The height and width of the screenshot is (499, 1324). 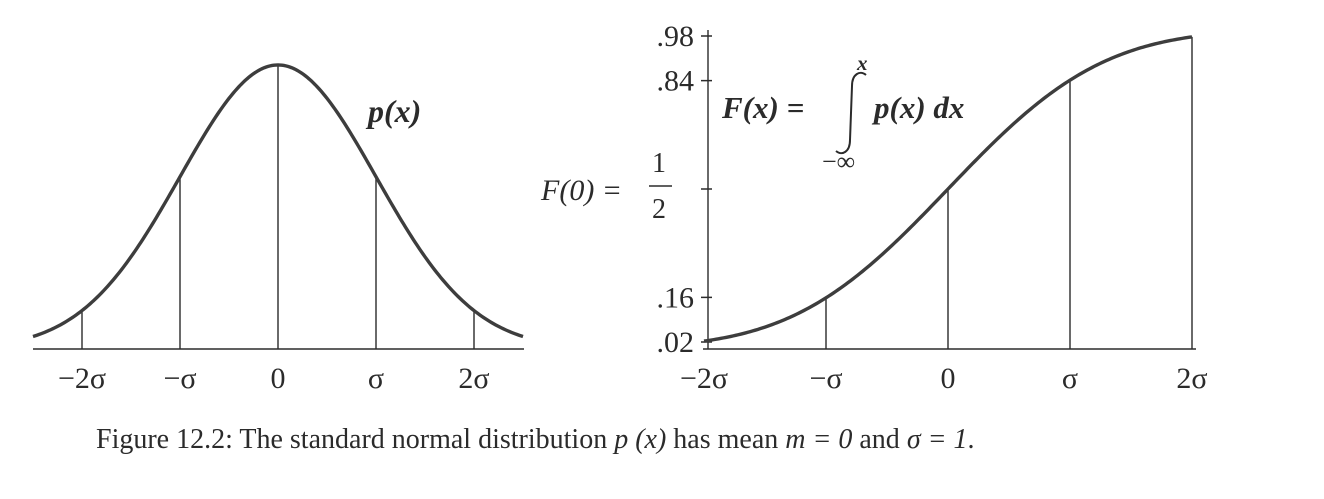 I want to click on integral-sign-icon, so click(x=851, y=113).